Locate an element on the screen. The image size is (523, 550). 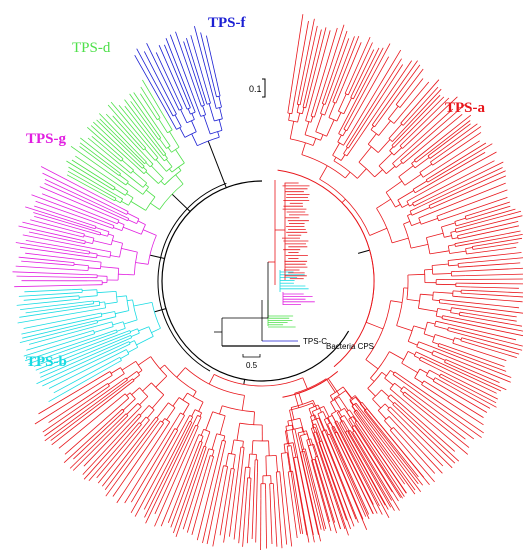
label-tps-d: TPS-d is located at coordinates (91, 48).